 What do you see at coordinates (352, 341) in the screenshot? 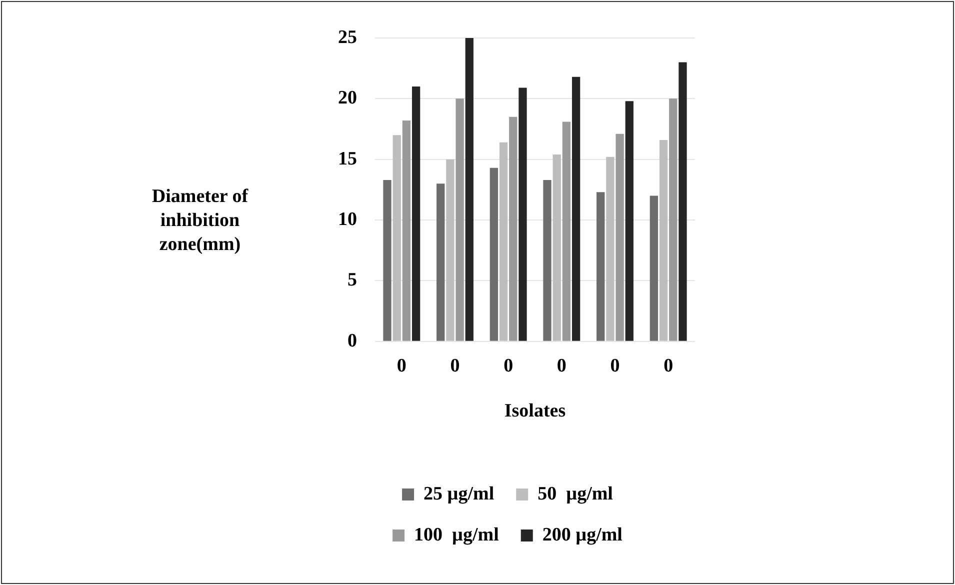
I see `y-tick-label: 0` at bounding box center [352, 341].